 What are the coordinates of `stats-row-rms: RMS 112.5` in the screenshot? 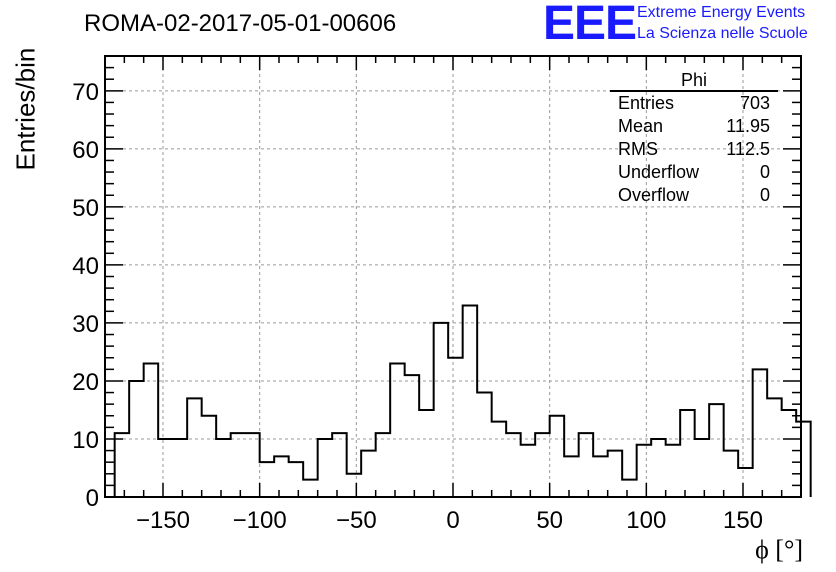 It's located at (694, 149).